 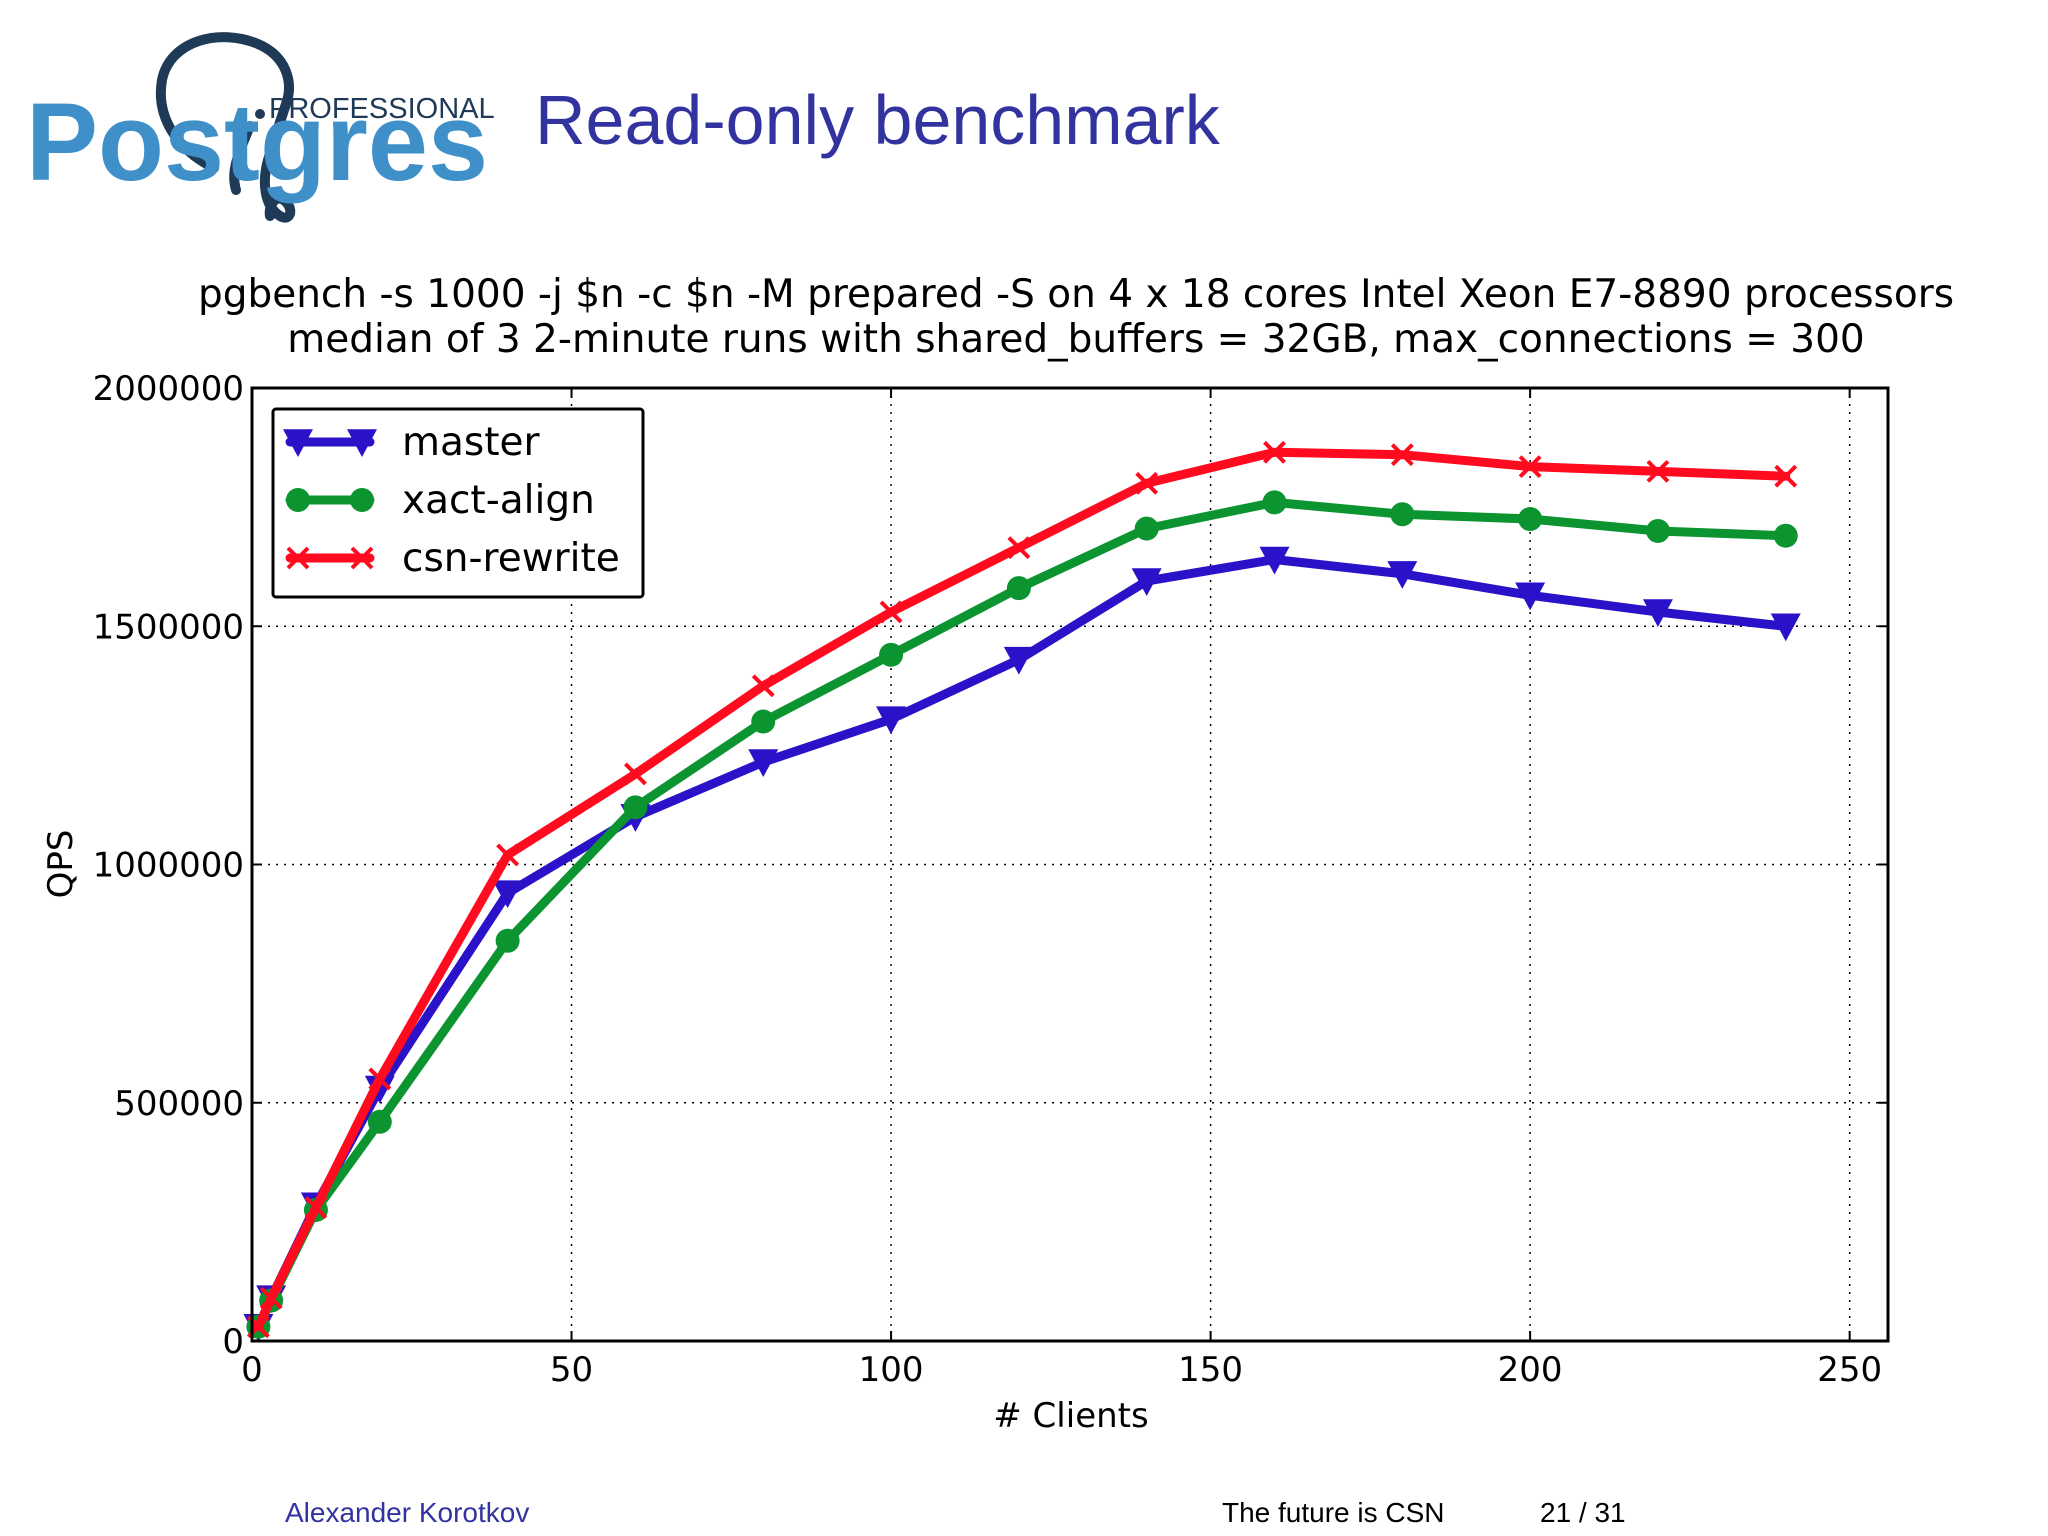 I want to click on y-tick-label: 500000, so click(x=179, y=1104).